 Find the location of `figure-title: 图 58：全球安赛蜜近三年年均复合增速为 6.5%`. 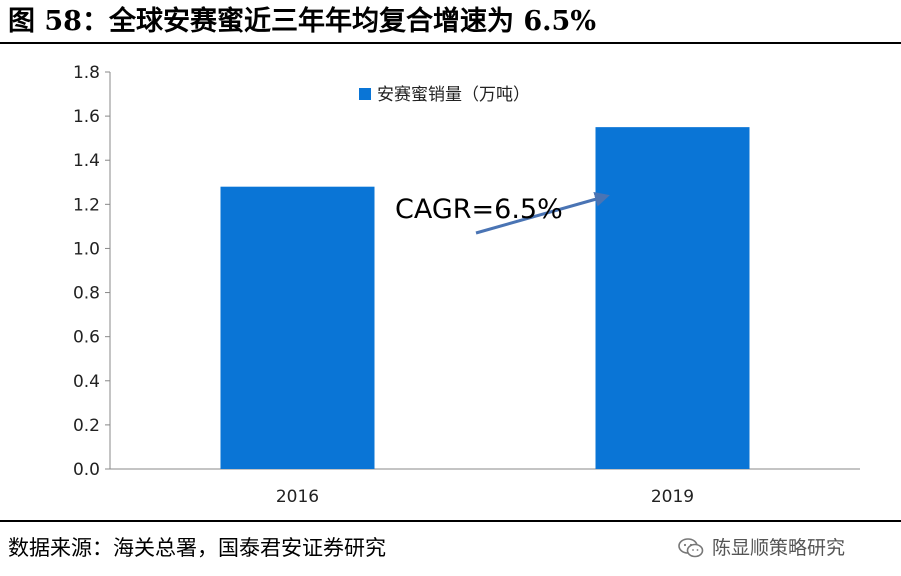

figure-title: 图 58：全球安赛蜜近三年年均复合增速为 6.5% is located at coordinates (302, 21).